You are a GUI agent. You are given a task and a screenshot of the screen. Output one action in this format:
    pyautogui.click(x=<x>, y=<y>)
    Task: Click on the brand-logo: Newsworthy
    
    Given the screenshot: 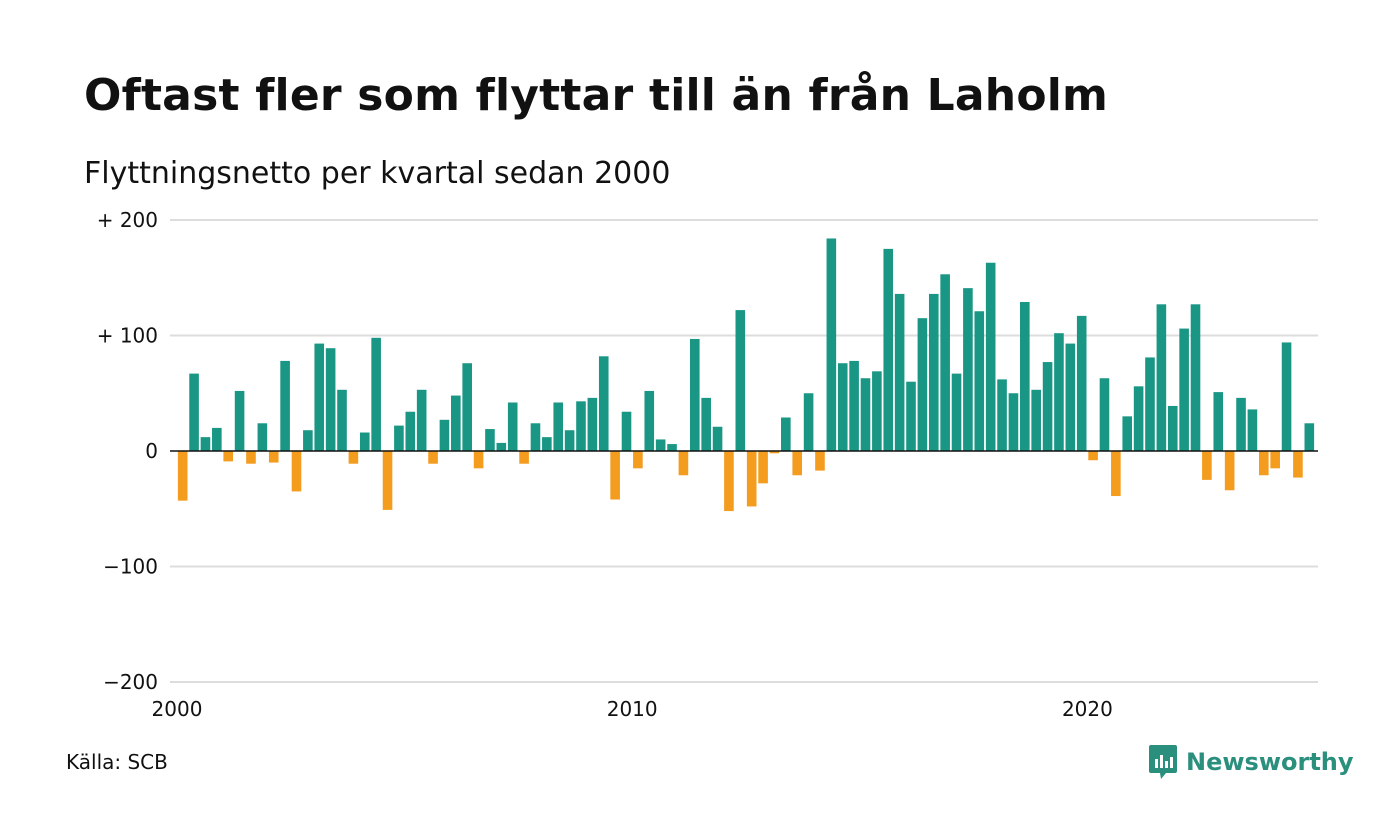 What is the action you would take?
    pyautogui.click(x=1251, y=762)
    